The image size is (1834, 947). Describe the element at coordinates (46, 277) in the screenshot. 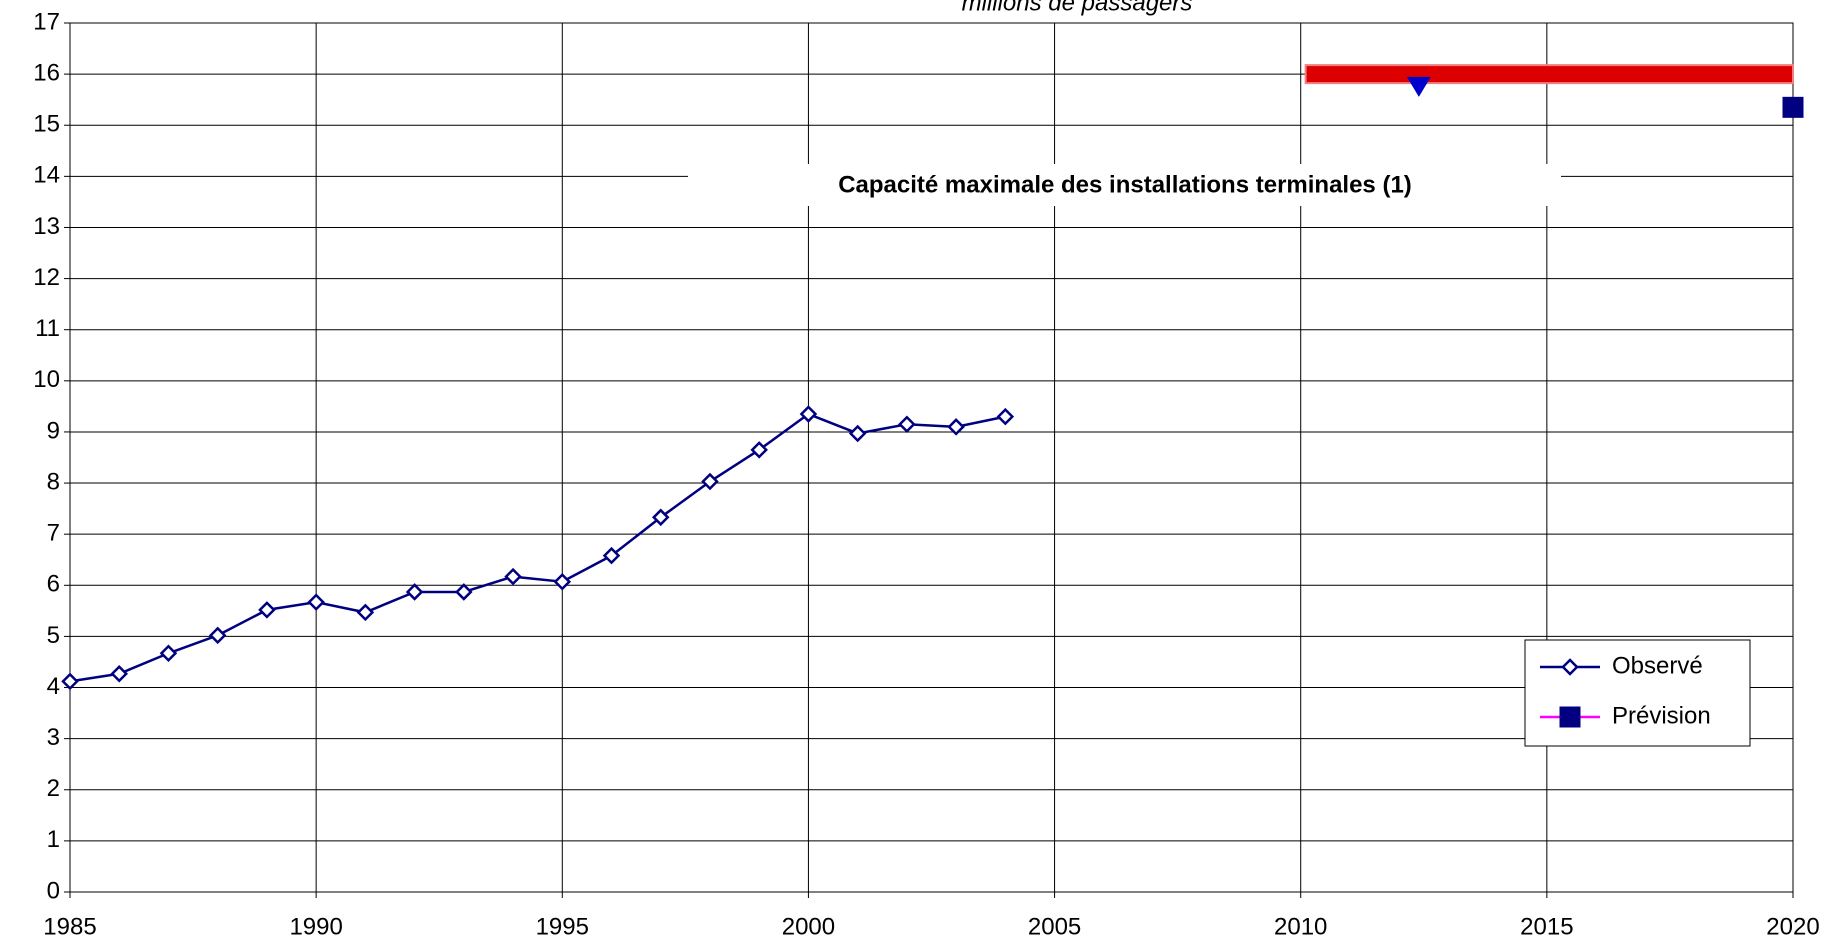

I see `y-tick-label: 12` at that location.